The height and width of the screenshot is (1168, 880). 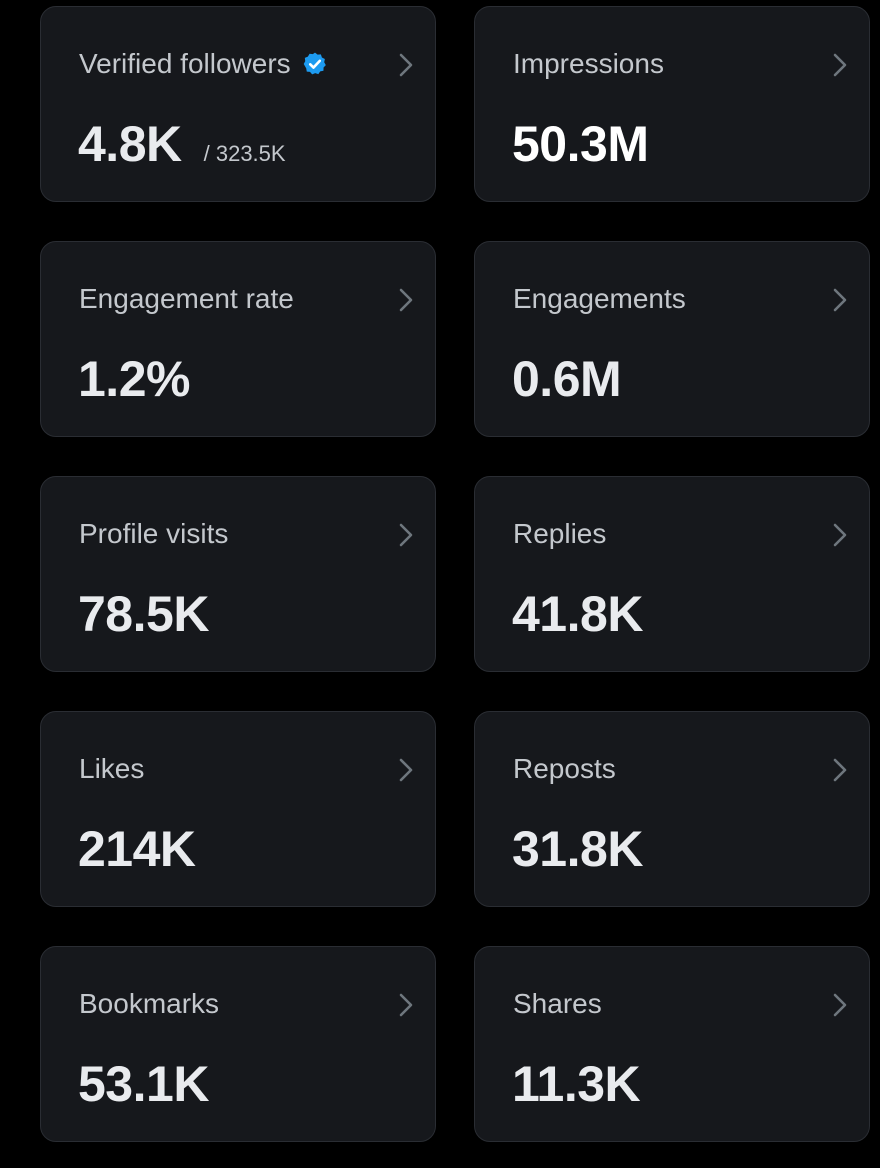 What do you see at coordinates (577, 614) in the screenshot?
I see `metric-value: 41.8K` at bounding box center [577, 614].